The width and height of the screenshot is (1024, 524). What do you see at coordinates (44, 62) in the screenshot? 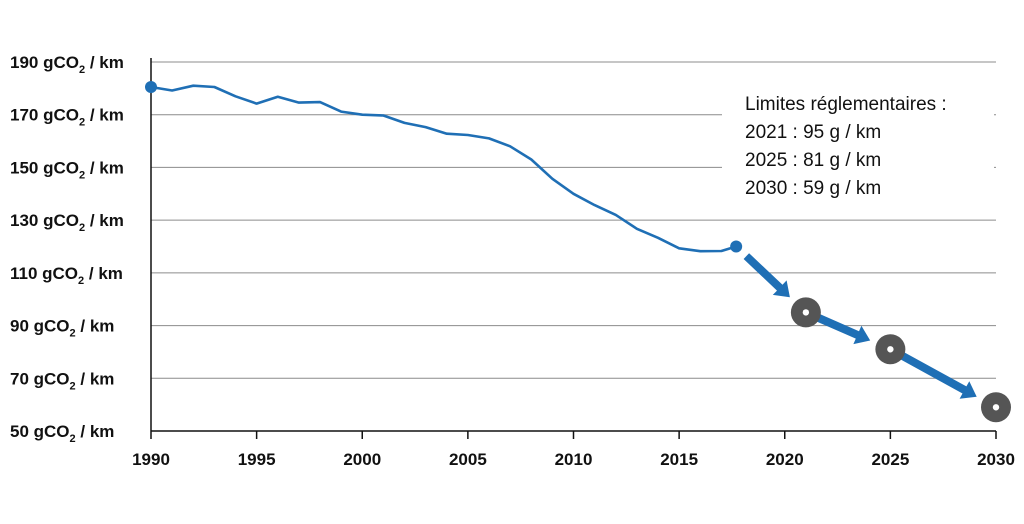
I see `y-tick-prefix: 190 gCO` at bounding box center [44, 62].